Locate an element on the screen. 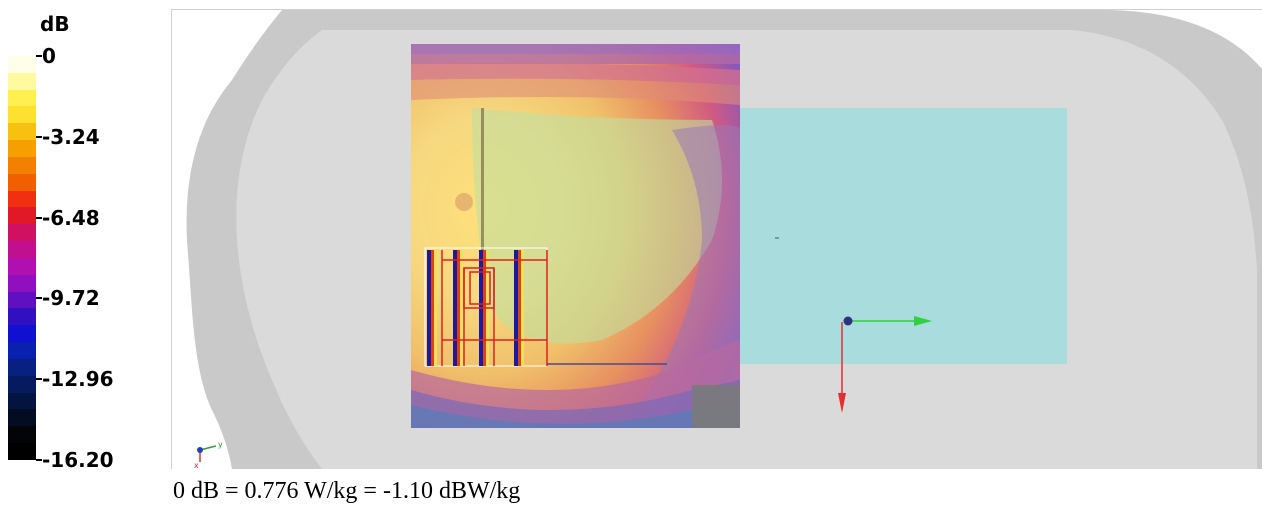 Image resolution: width=1262 pixels, height=514 pixels. legend-tick-label: -12.96 is located at coordinates (78, 379).